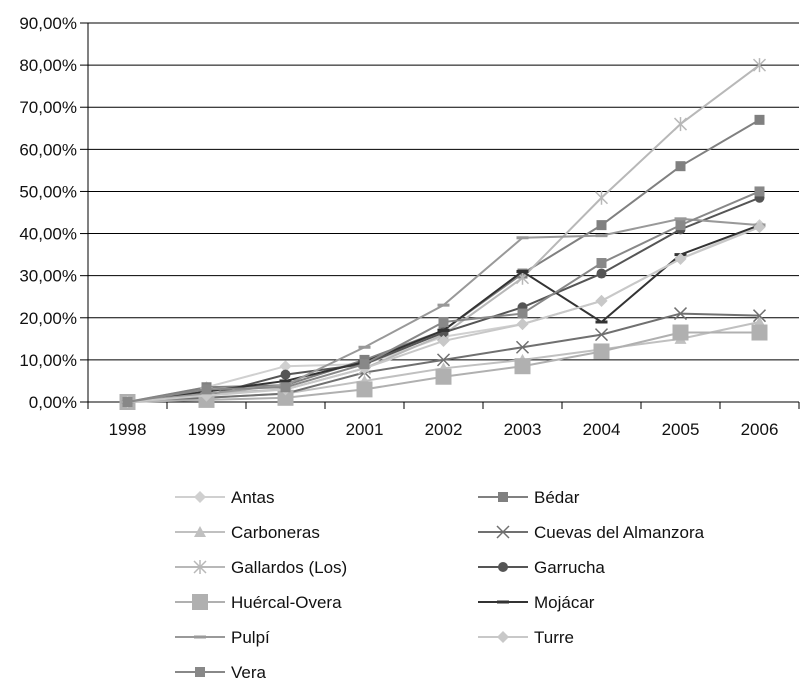  I want to click on legend-label-4: Gallardos (Los), so click(289, 567).